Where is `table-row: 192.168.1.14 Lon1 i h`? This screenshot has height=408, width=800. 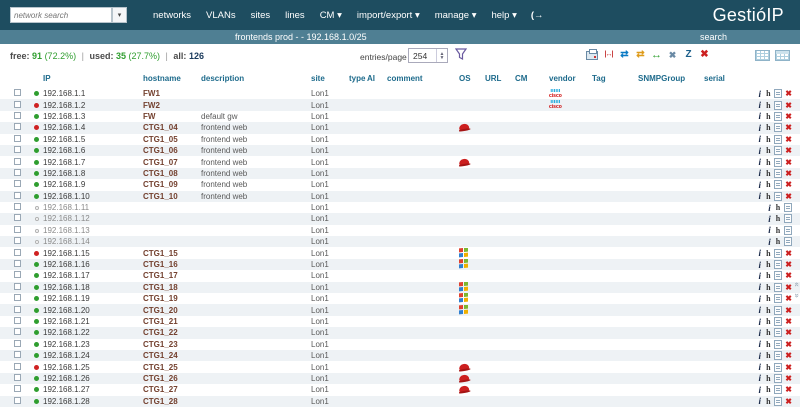
table-row: 192.168.1.14 Lon1 i h is located at coordinates (400, 242).